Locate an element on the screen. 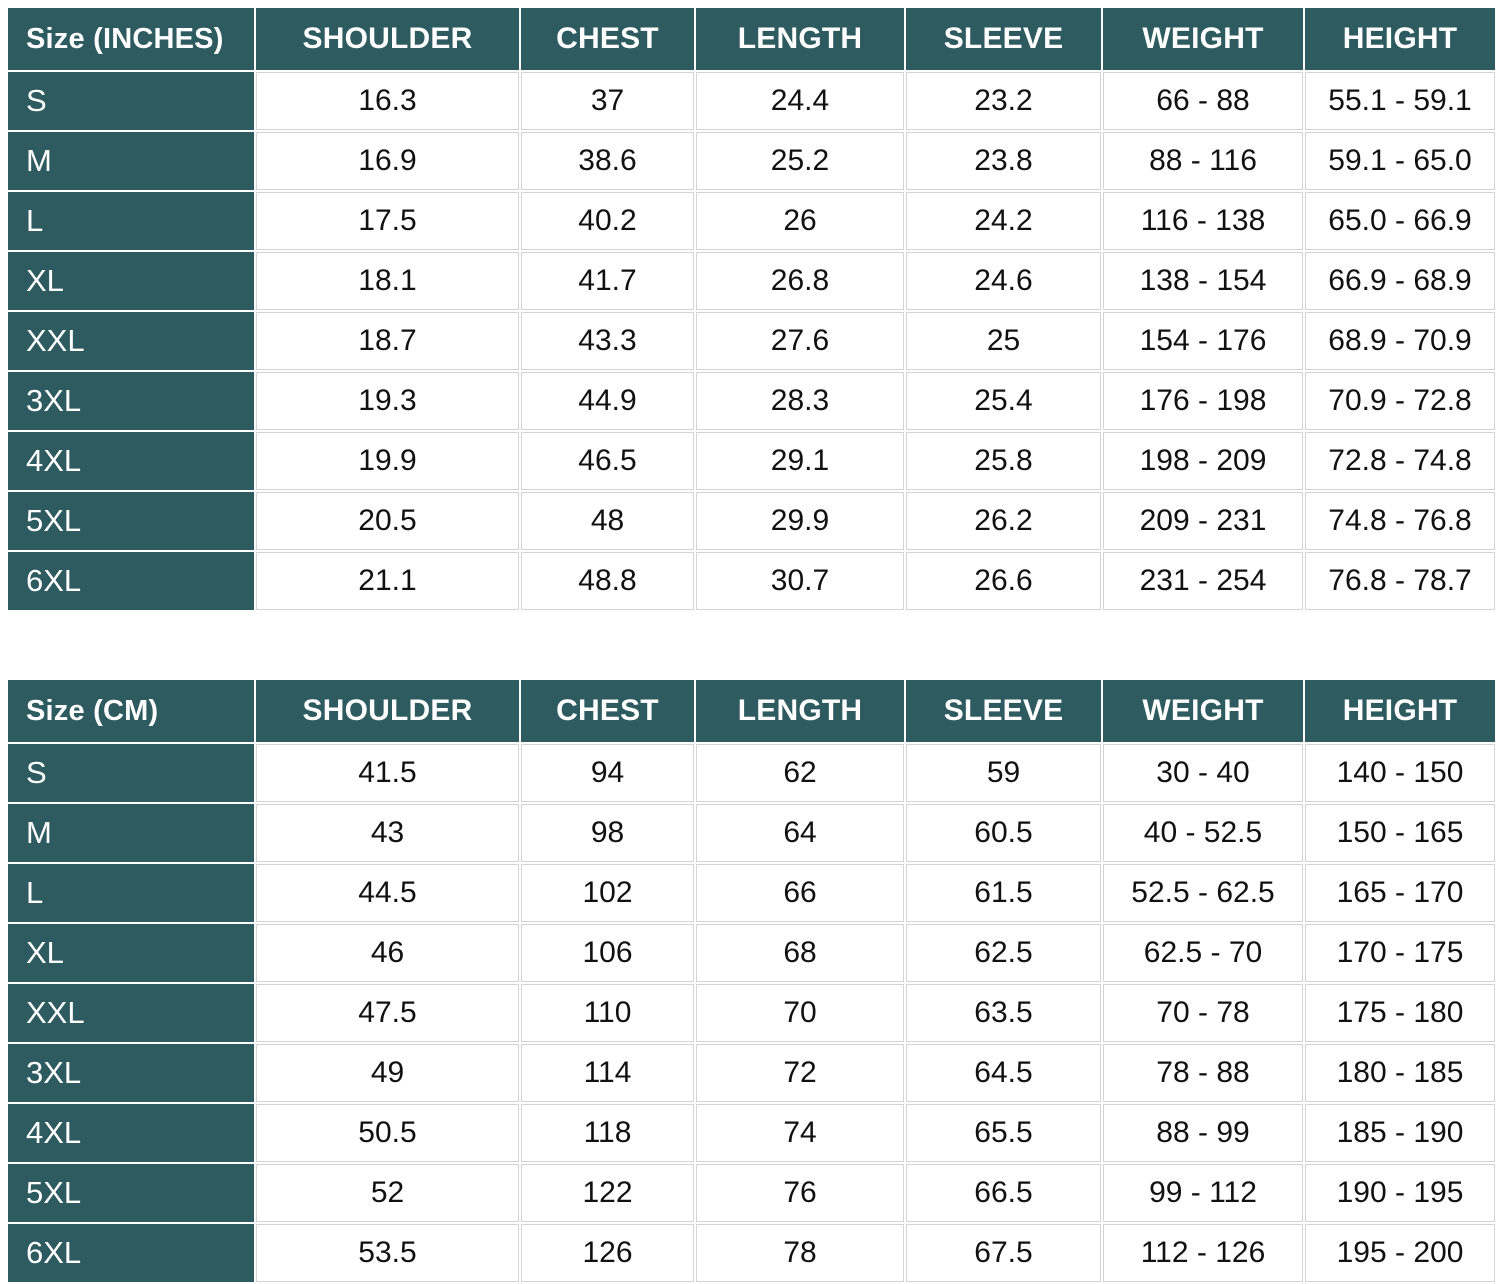 The height and width of the screenshot is (1284, 1500). cell-shoulder: 41.5 is located at coordinates (387, 773).